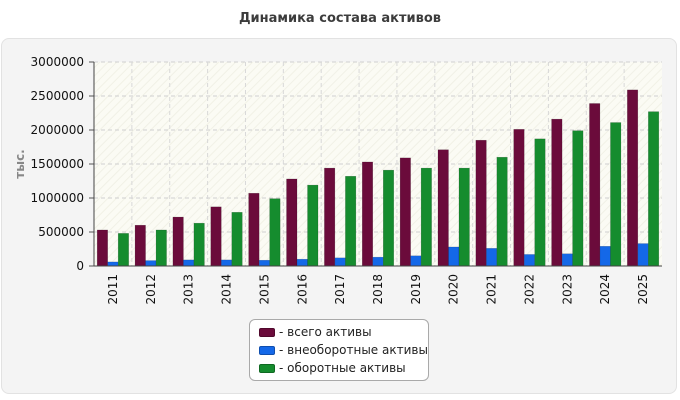  I want to click on legend-label-current-assets: - оборотные активы, so click(342, 368).